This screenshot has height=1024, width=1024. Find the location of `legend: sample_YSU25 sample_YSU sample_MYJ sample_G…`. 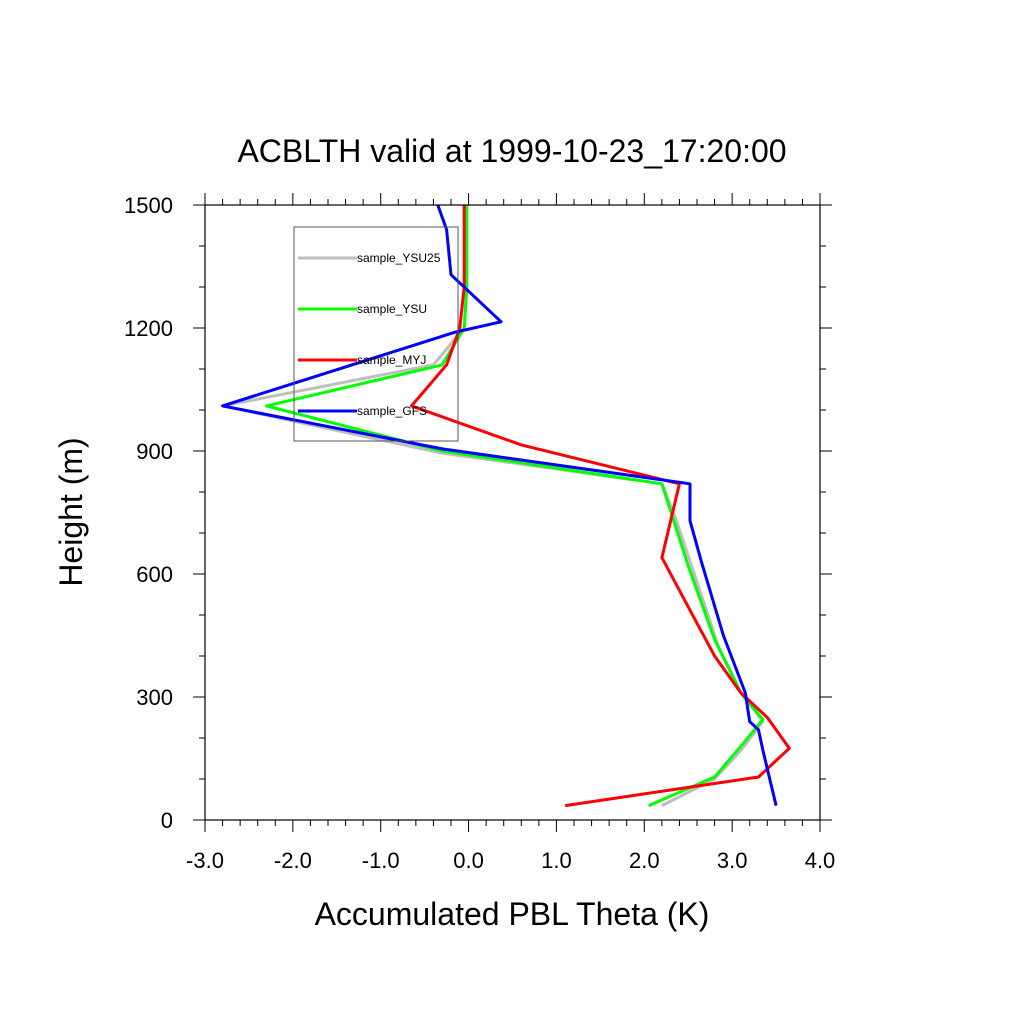

legend: sample_YSU25 sample_YSU sample_MYJ sample_G… is located at coordinates (376, 334).